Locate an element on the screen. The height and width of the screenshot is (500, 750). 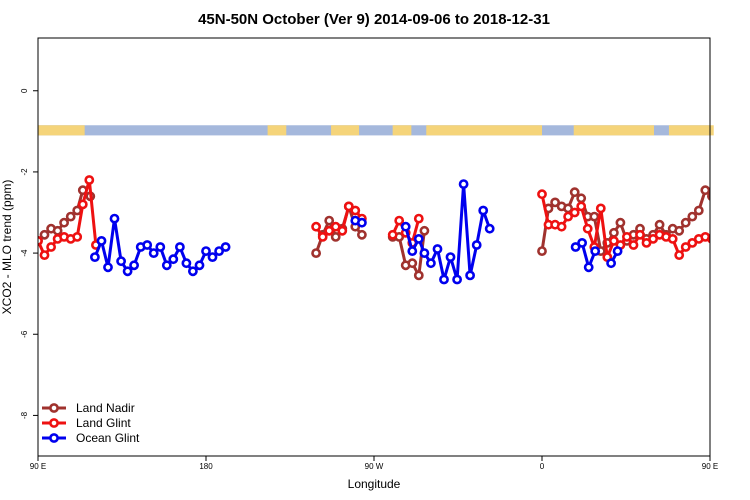
legend-label-2: Ocean Glint is located at coordinates (108, 438).